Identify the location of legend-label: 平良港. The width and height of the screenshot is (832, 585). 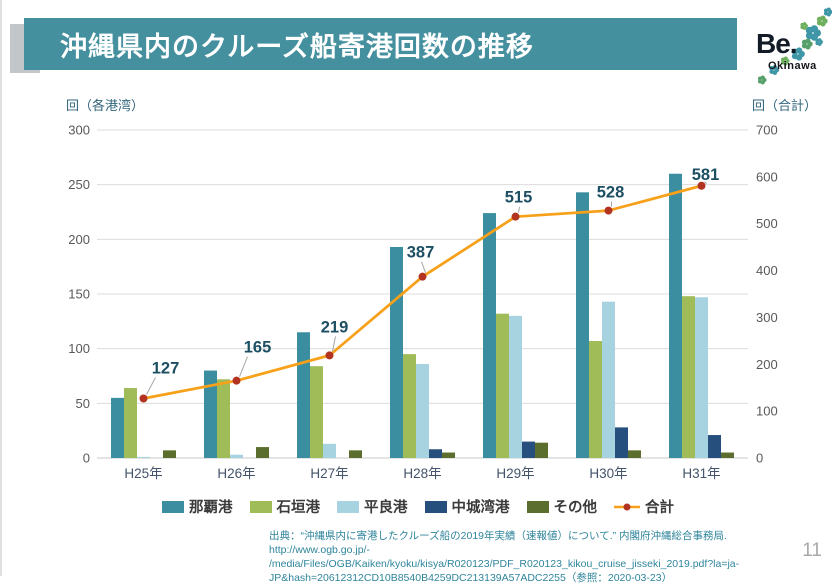
(386, 508).